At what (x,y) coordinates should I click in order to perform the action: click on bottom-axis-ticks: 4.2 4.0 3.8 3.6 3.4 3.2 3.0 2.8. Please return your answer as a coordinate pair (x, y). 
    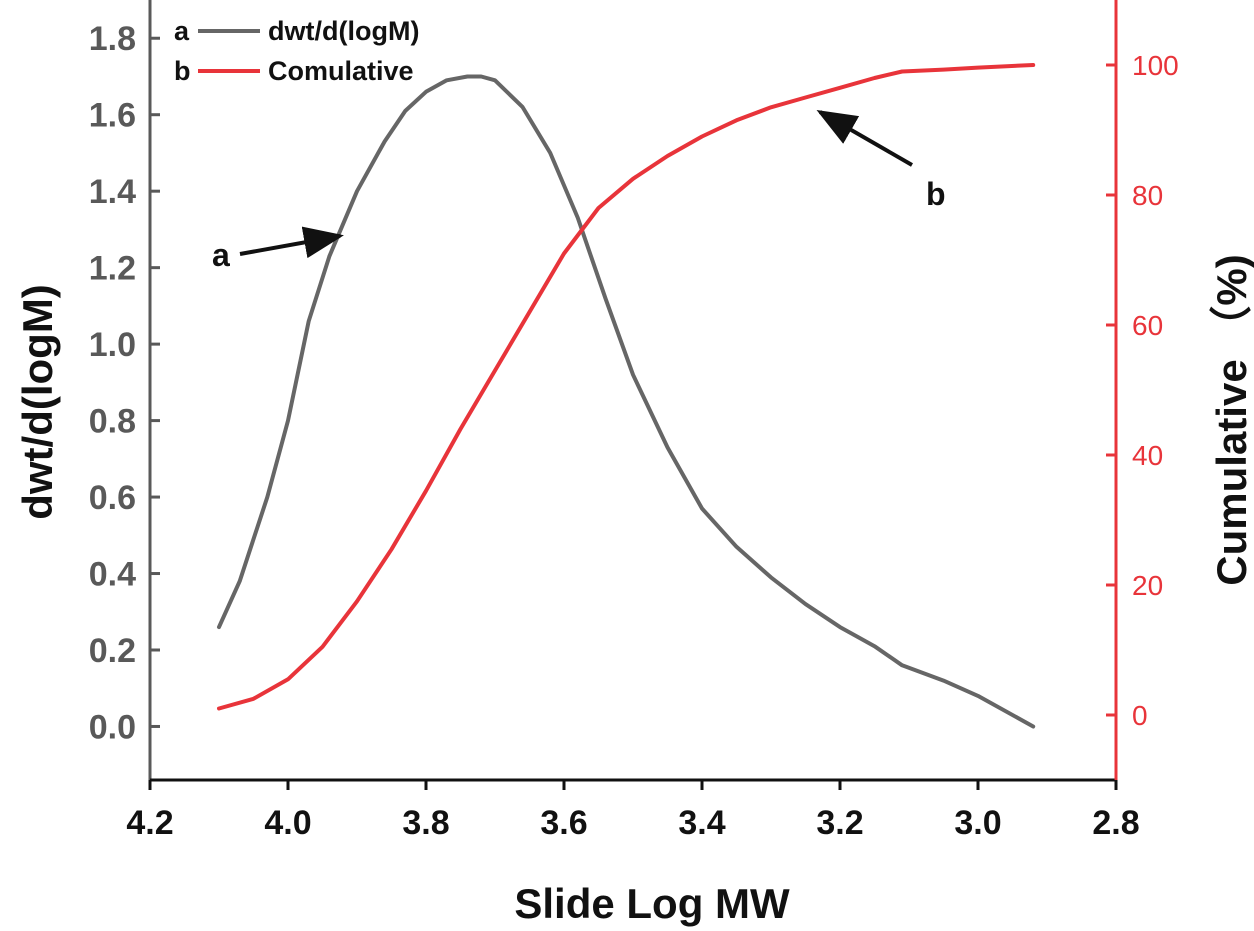
    Looking at the image, I should click on (633, 811).